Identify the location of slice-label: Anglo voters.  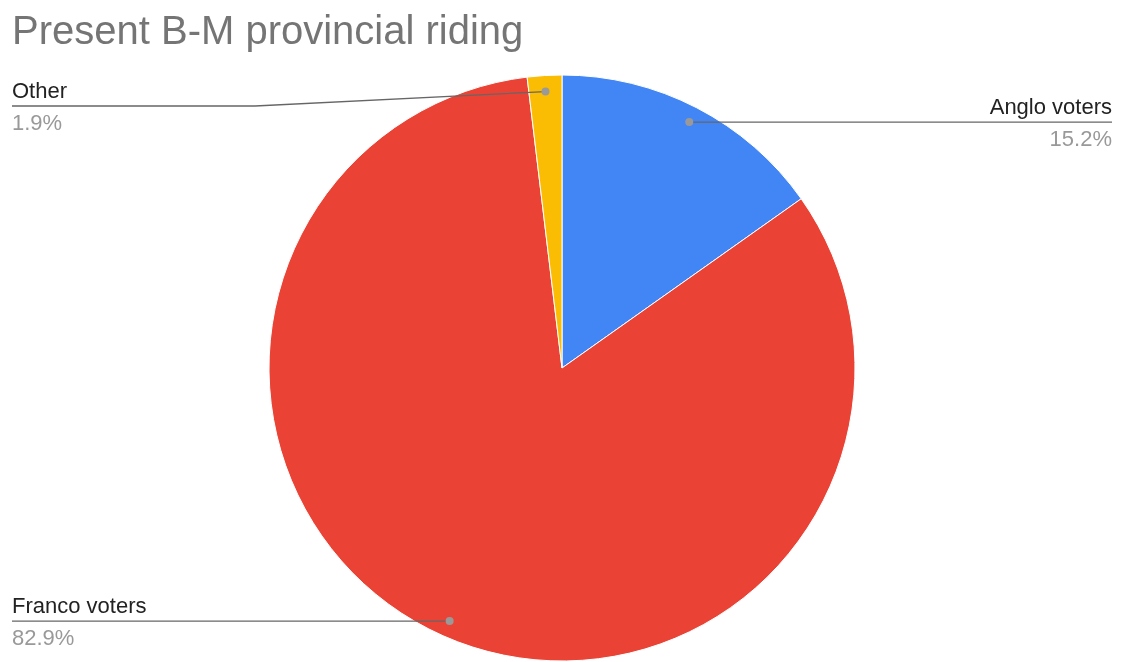
(1050, 107).